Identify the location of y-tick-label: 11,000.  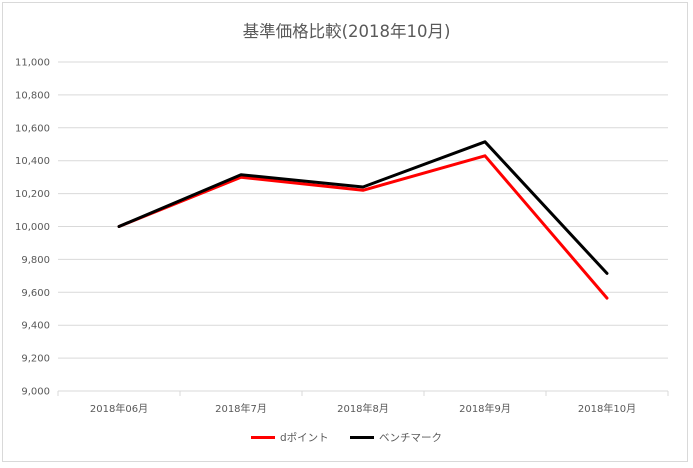
(32, 63).